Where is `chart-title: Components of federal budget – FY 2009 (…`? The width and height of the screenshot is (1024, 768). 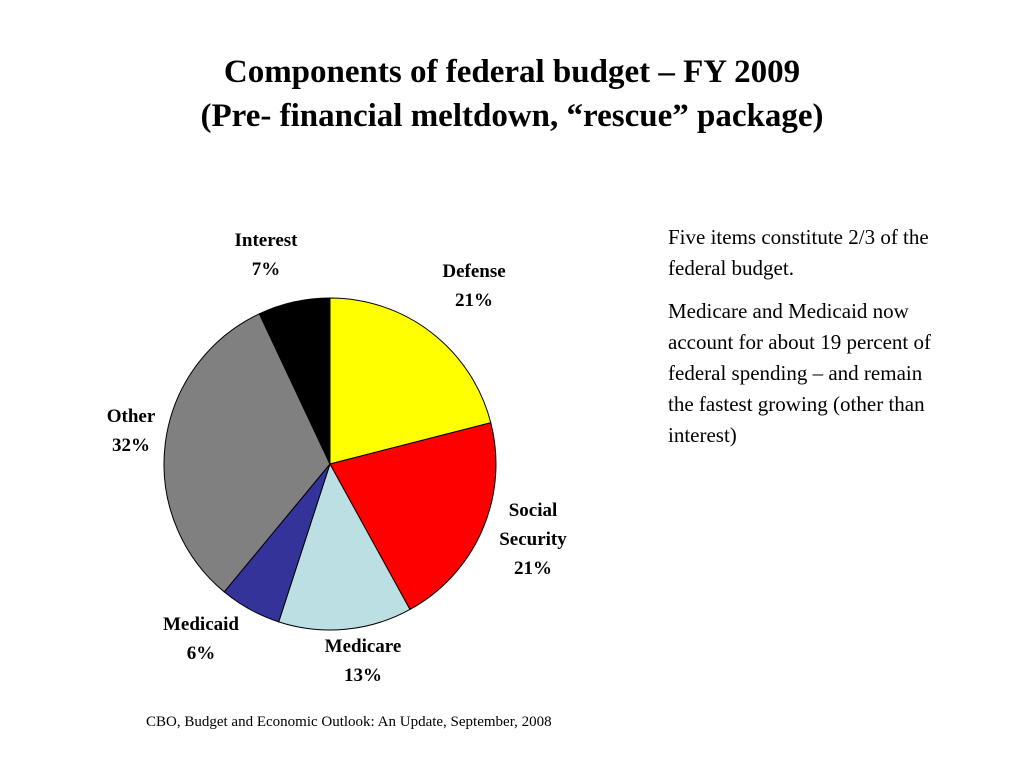 chart-title: Components of federal budget – FY 2009 (… is located at coordinates (512, 94).